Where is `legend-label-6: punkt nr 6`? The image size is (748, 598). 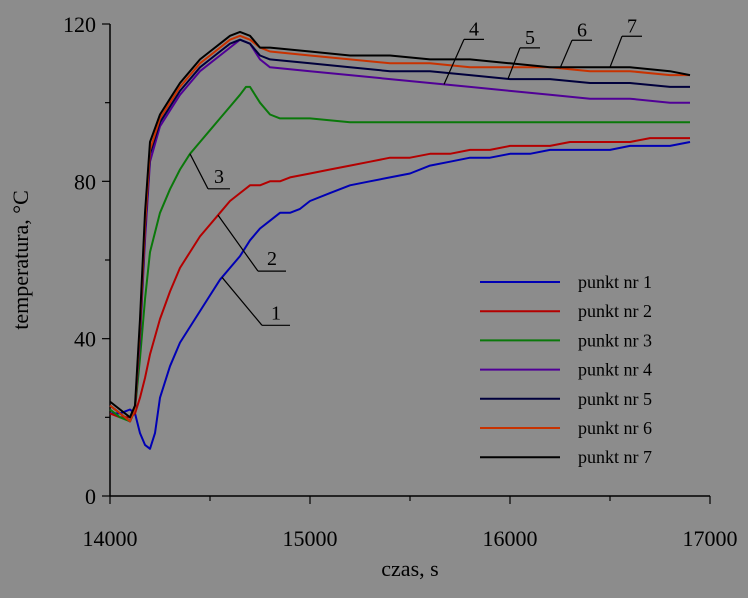 legend-label-6: punkt nr 6 is located at coordinates (615, 428).